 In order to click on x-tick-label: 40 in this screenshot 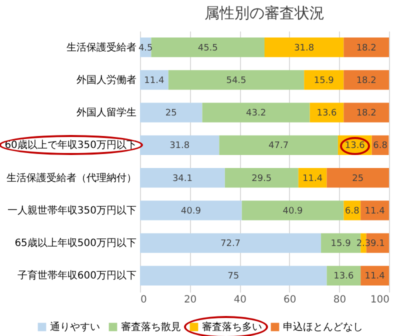, I will do `click(240, 300)`.